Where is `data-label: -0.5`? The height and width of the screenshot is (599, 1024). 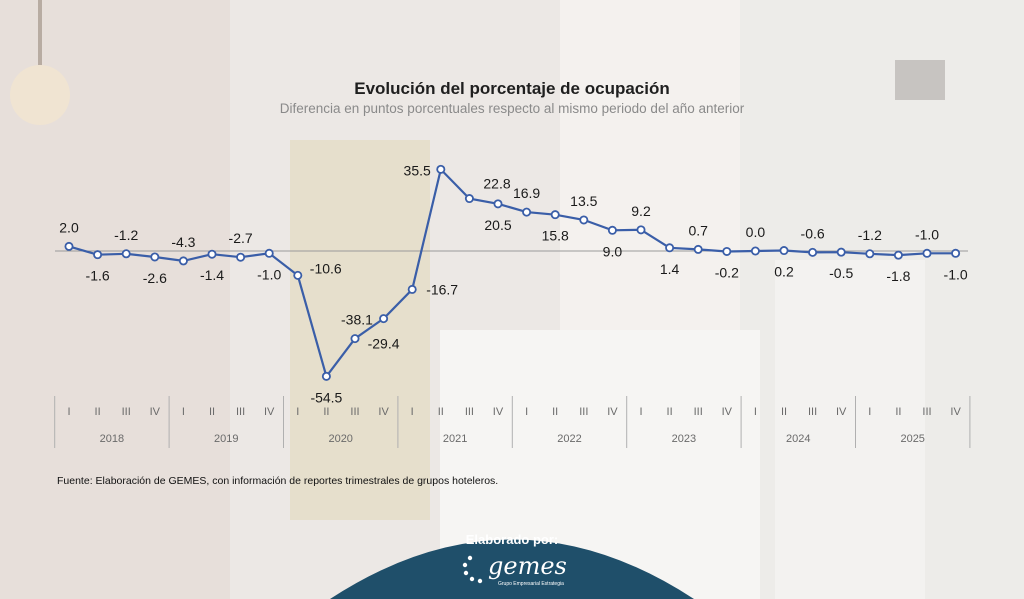 data-label: -0.5 is located at coordinates (841, 273).